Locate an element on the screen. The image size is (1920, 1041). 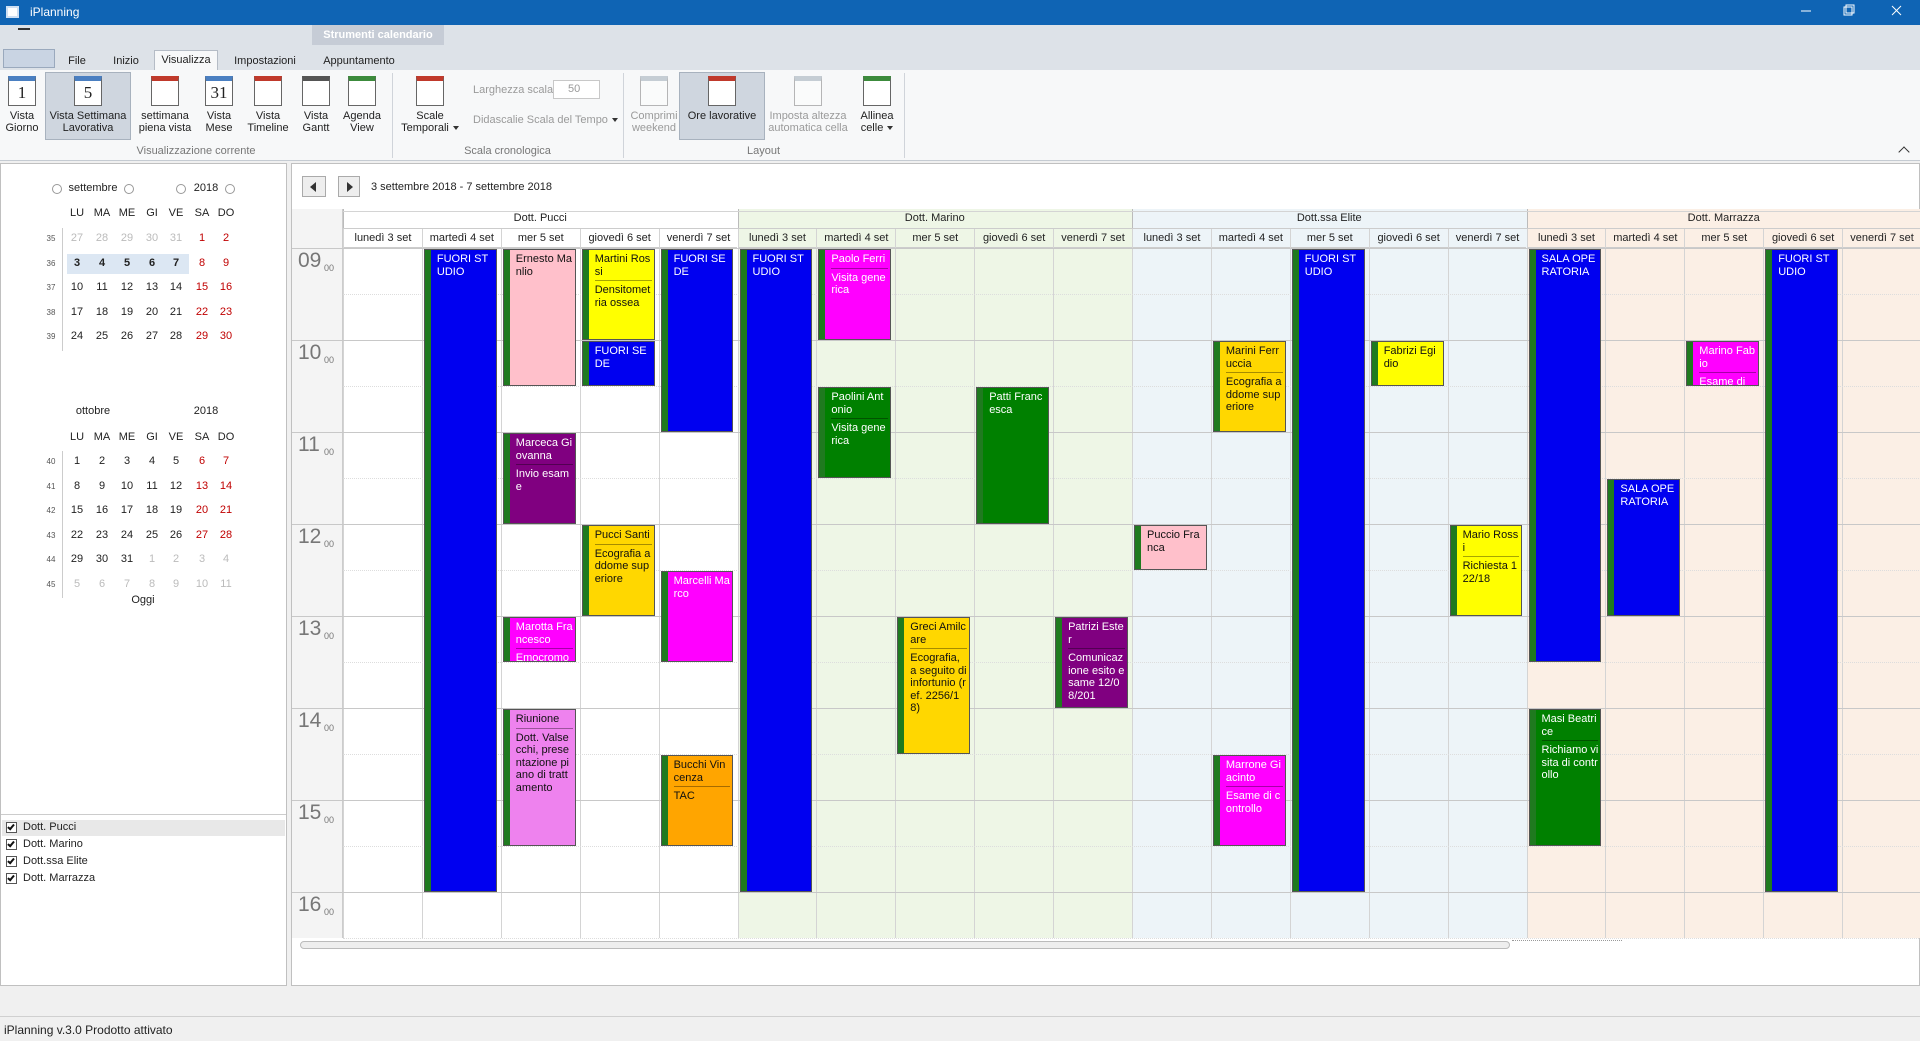
appointment: Marrone Giacinto Esame di controllo is located at coordinates (1249, 800).